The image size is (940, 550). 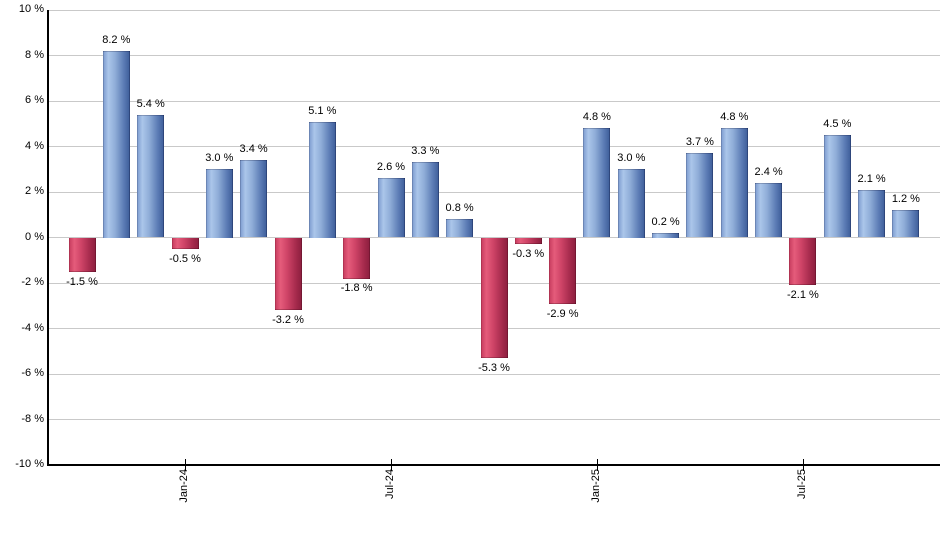 What do you see at coordinates (699, 142) in the screenshot?
I see `bar-value-label: 3.7 %` at bounding box center [699, 142].